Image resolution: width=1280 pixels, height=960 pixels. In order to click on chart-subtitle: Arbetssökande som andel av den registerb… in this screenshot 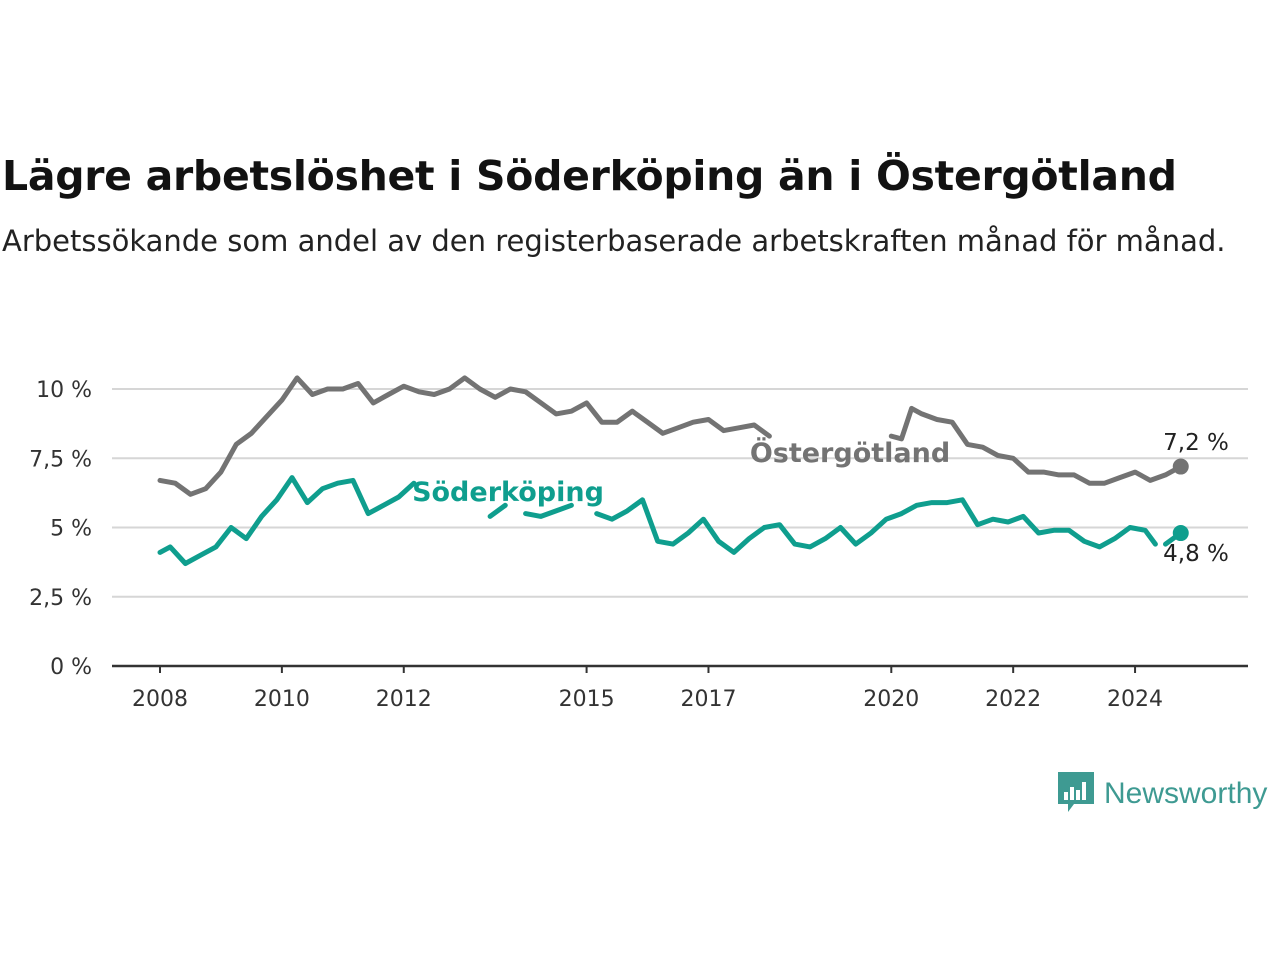, I will do `click(614, 241)`.